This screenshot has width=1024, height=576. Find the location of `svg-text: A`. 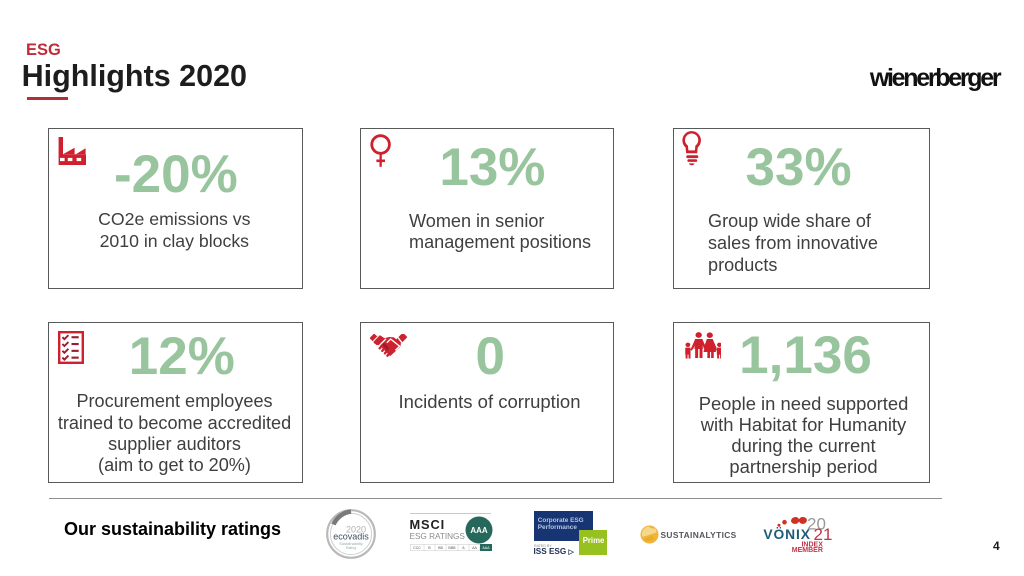

svg-text: A is located at coordinates (463, 547).